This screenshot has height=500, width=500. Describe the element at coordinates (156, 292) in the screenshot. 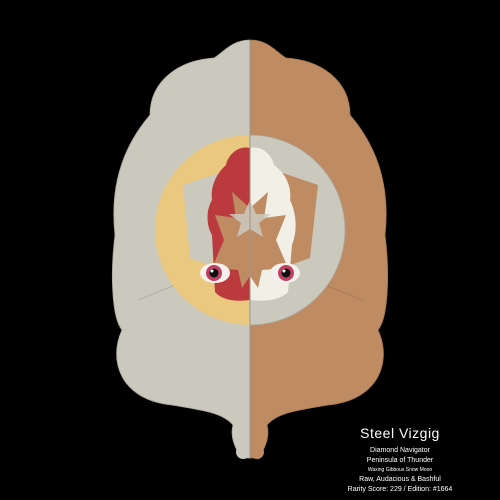

I see `seam-left` at that location.